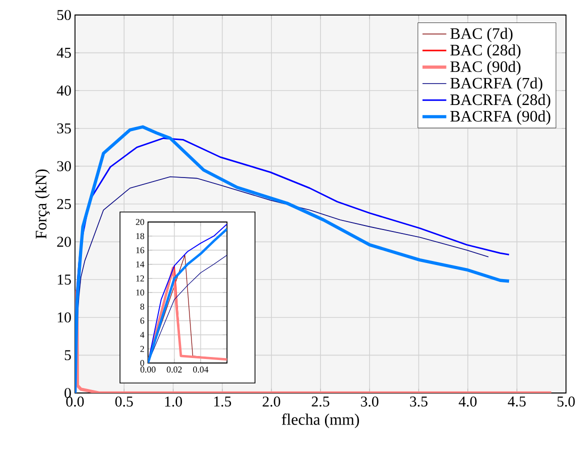 This screenshot has height=461, width=581. Describe the element at coordinates (174, 369) in the screenshot. I see `x-tick-label: 0.02` at that location.